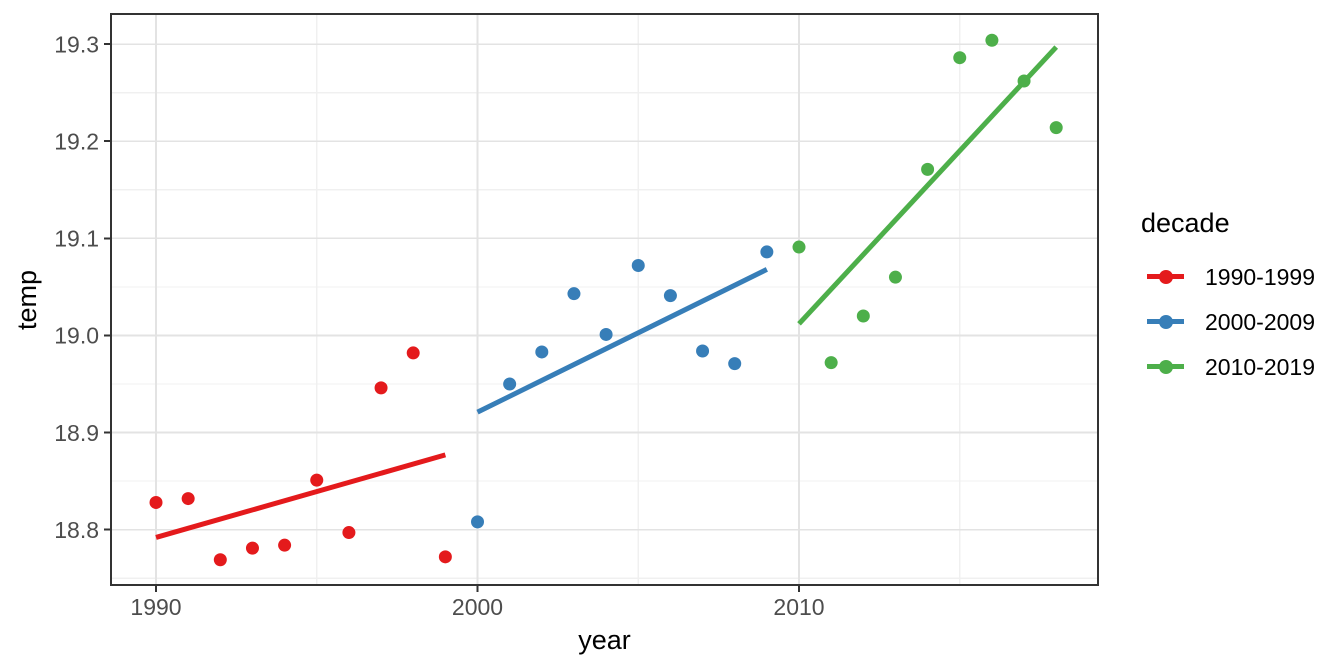 The image size is (1344, 672). What do you see at coordinates (76, 239) in the screenshot?
I see `y-tick-label: 19.1` at bounding box center [76, 239].